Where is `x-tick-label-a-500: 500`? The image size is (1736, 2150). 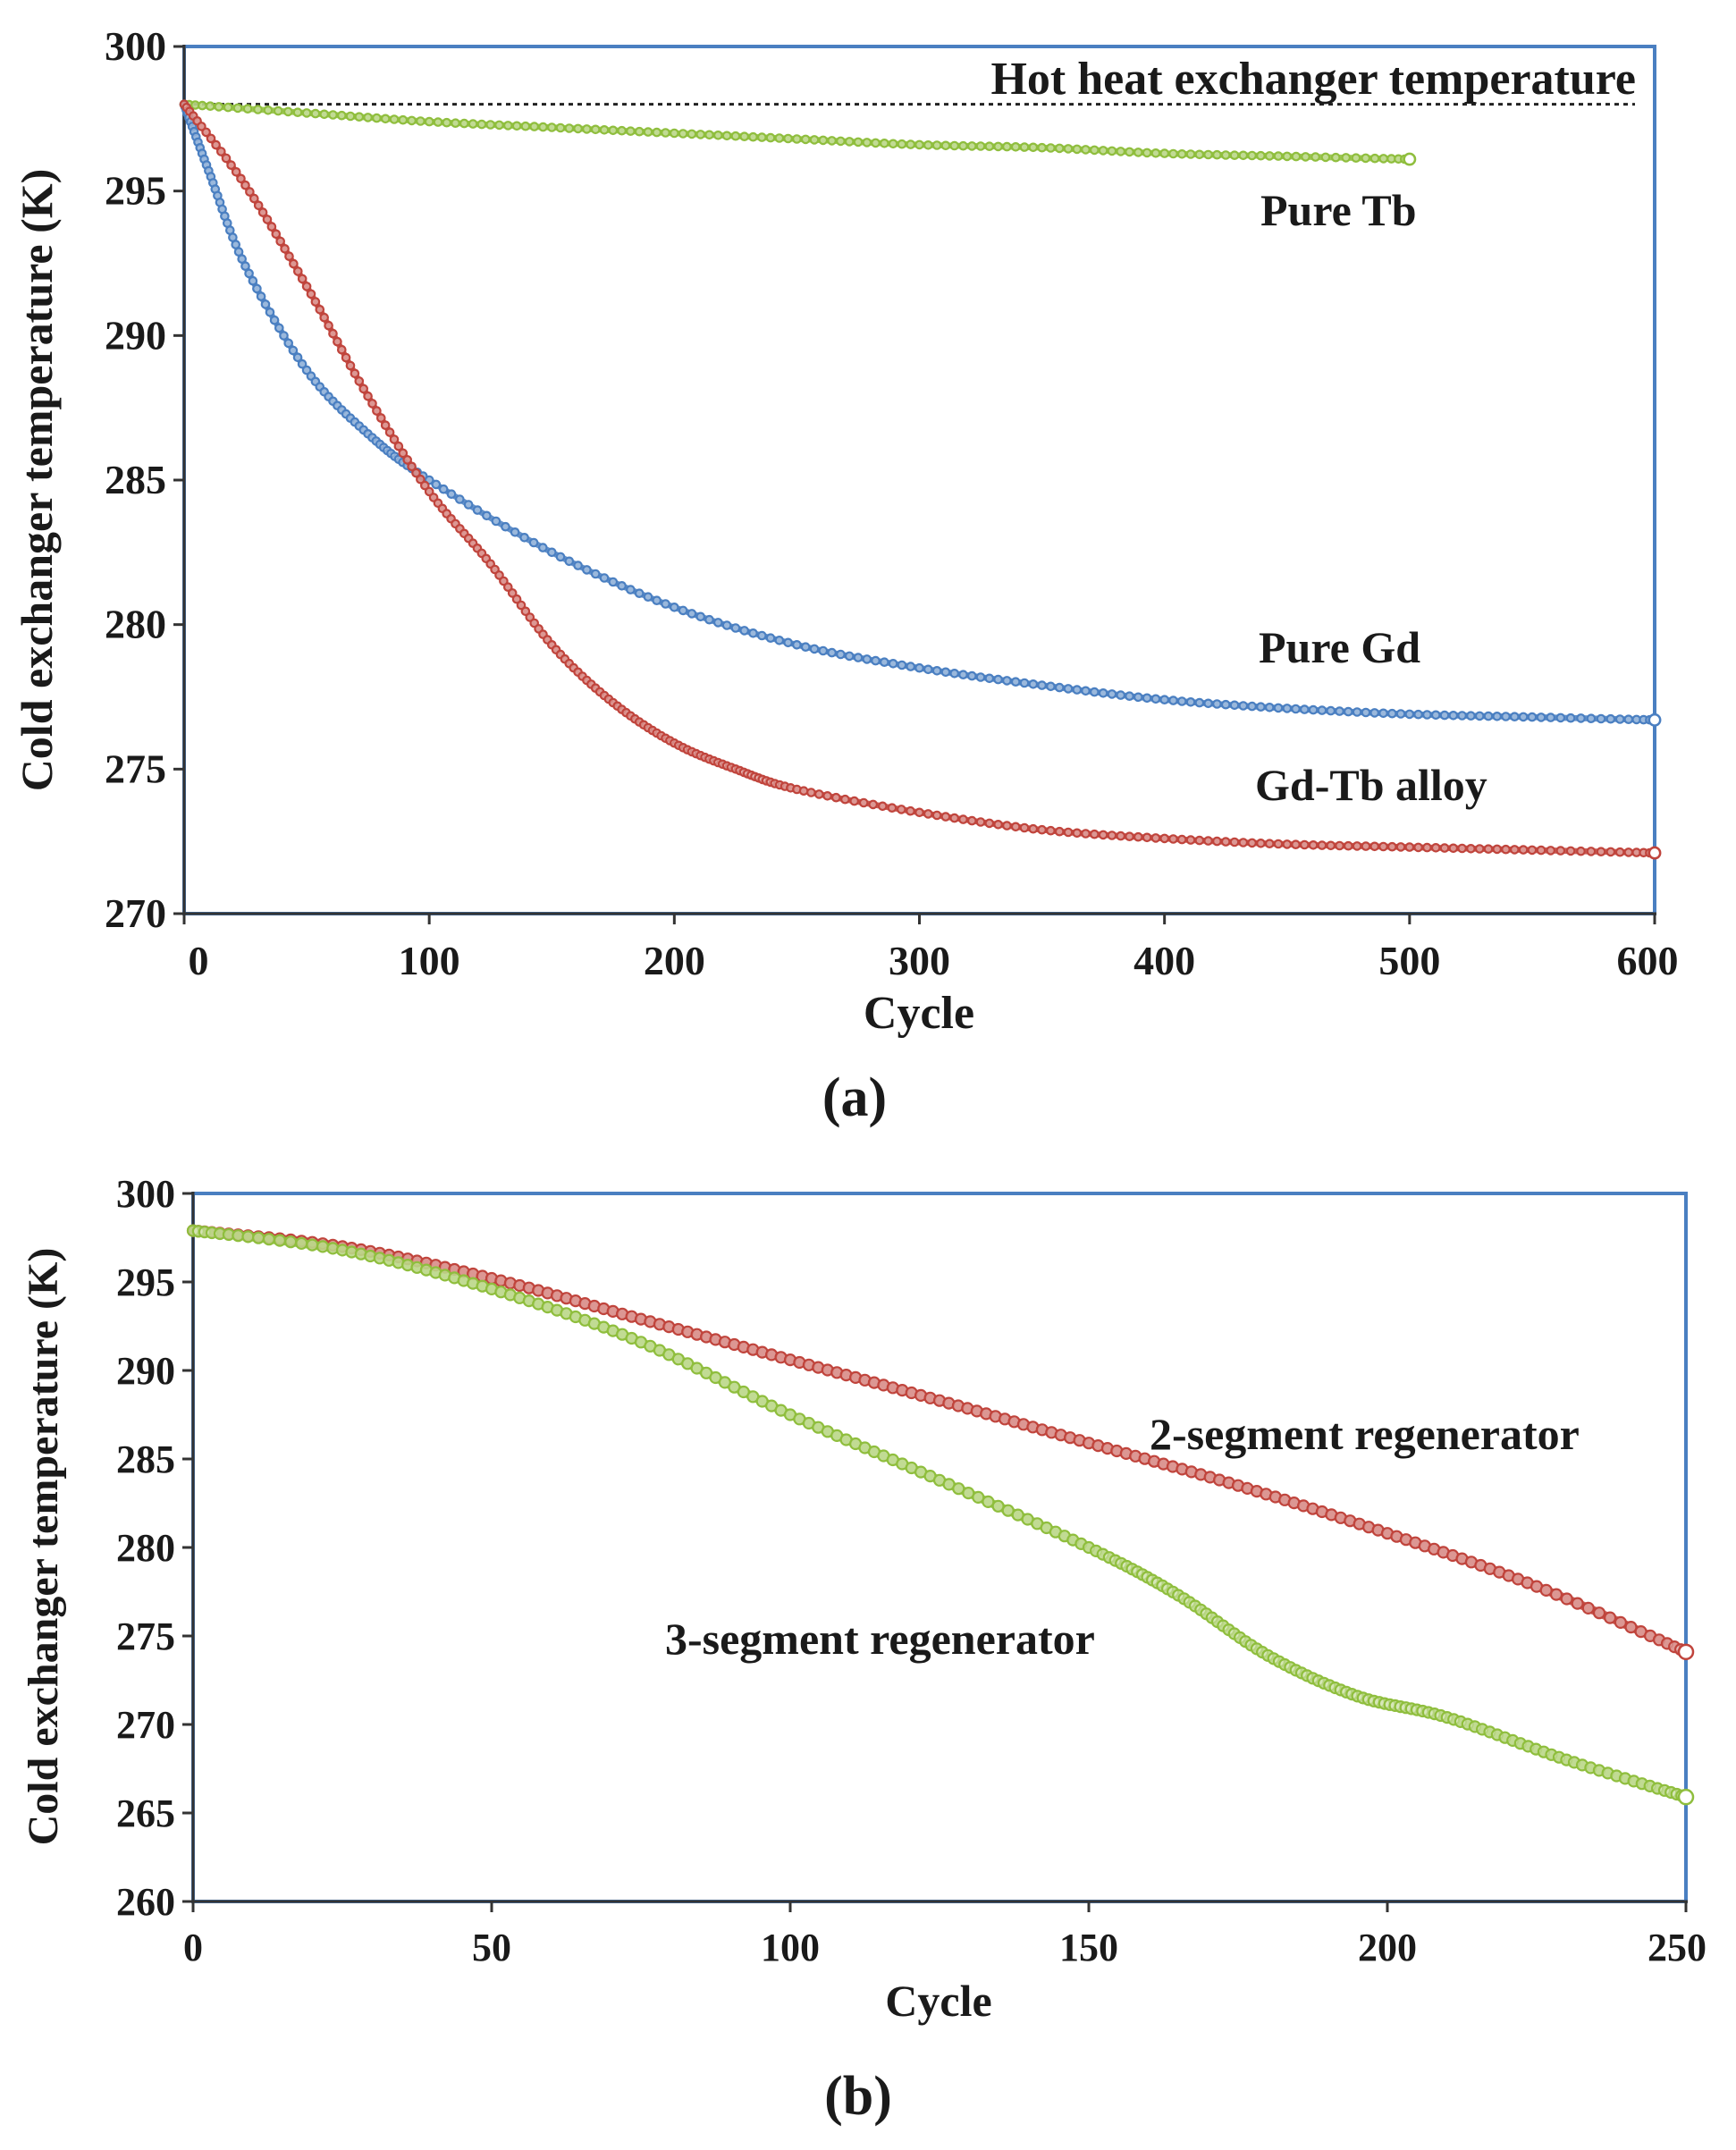 x-tick-label-a-500: 500 is located at coordinates (1409, 961).